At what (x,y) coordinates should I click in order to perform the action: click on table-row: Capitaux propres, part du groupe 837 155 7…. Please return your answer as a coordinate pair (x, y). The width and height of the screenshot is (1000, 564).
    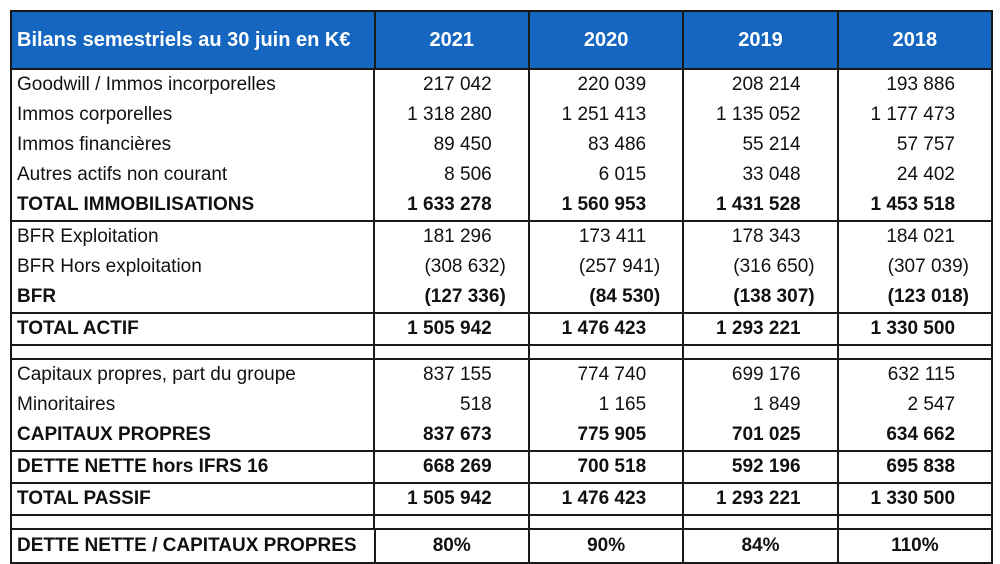
    Looking at the image, I should click on (501, 375).